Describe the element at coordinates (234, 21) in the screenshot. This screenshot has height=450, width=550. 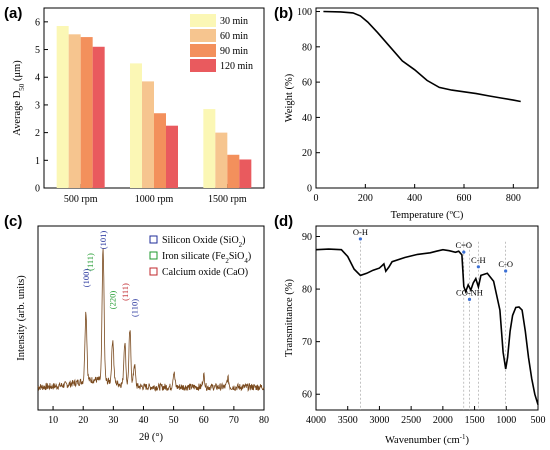
I see `panel-a-legend-label: 30 min` at that location.